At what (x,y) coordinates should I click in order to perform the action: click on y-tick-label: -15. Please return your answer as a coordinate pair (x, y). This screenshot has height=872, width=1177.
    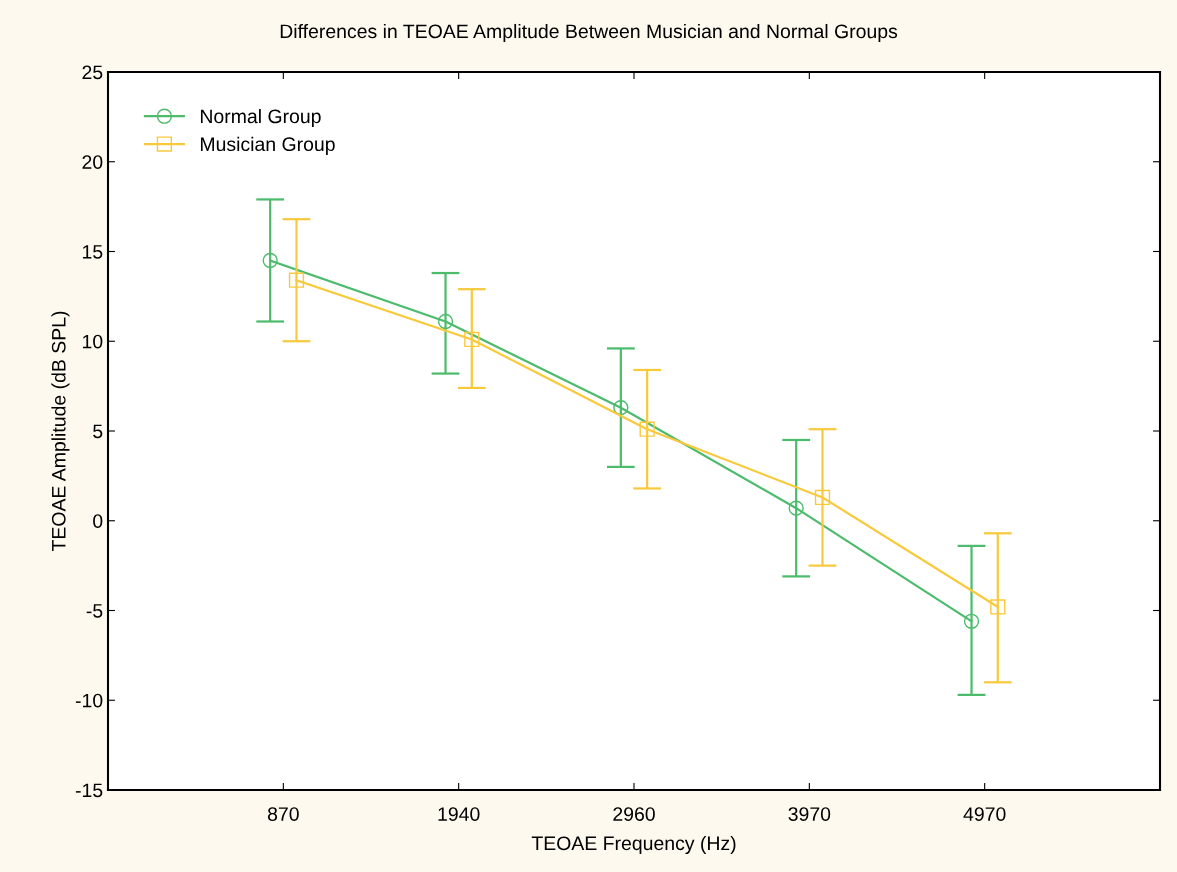
    Looking at the image, I should click on (89, 790).